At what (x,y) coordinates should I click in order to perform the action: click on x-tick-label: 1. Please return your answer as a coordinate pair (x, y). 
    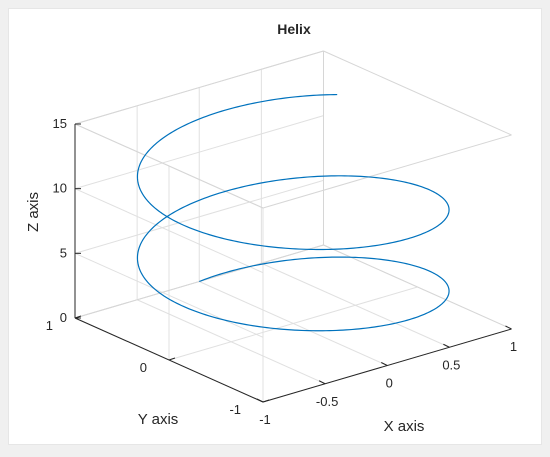
    Looking at the image, I should click on (513, 346).